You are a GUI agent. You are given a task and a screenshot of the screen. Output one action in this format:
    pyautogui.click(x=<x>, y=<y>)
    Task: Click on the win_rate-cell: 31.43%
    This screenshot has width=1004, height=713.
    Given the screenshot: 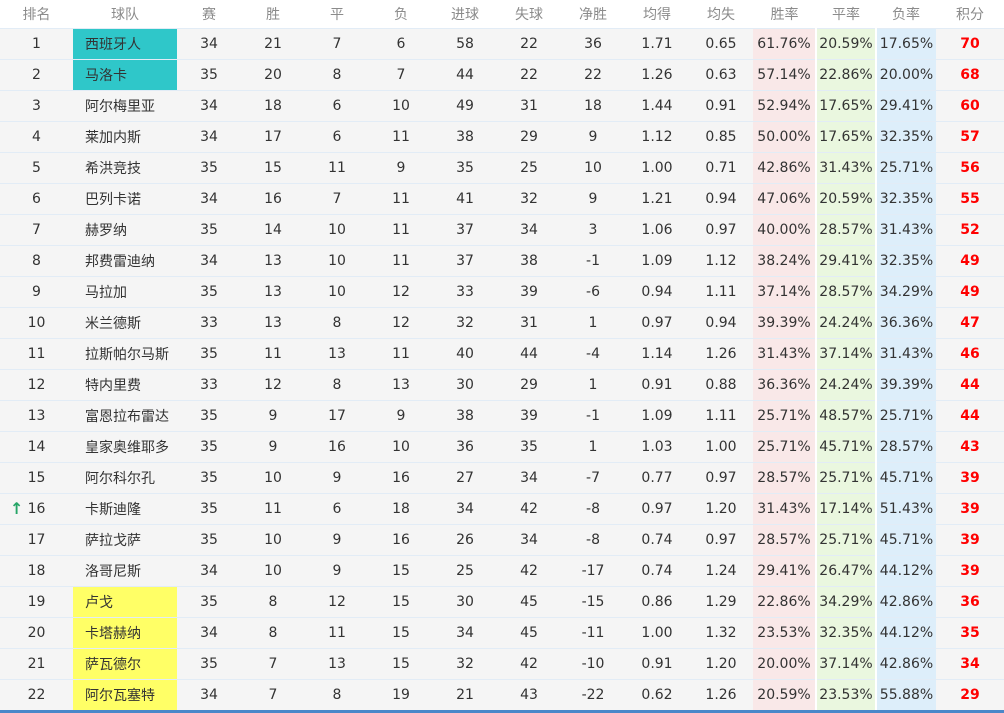 What is the action you would take?
    pyautogui.click(x=784, y=509)
    